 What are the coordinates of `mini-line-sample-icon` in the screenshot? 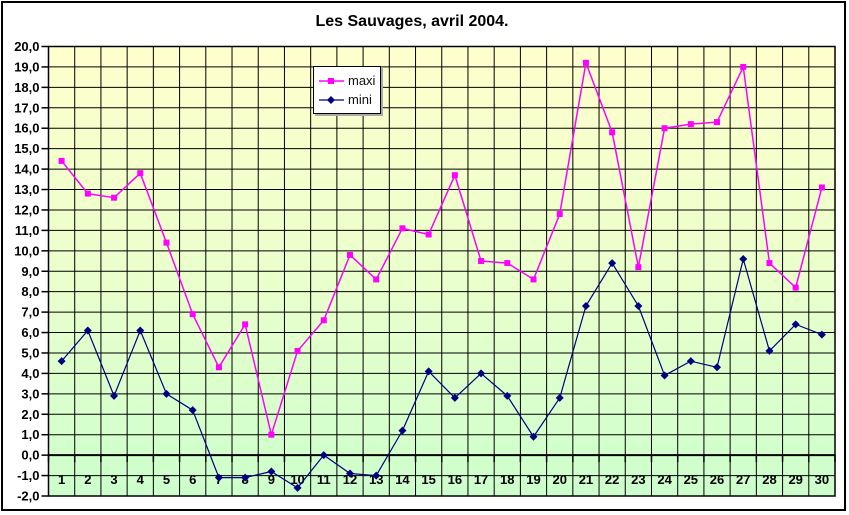 It's located at (331, 99).